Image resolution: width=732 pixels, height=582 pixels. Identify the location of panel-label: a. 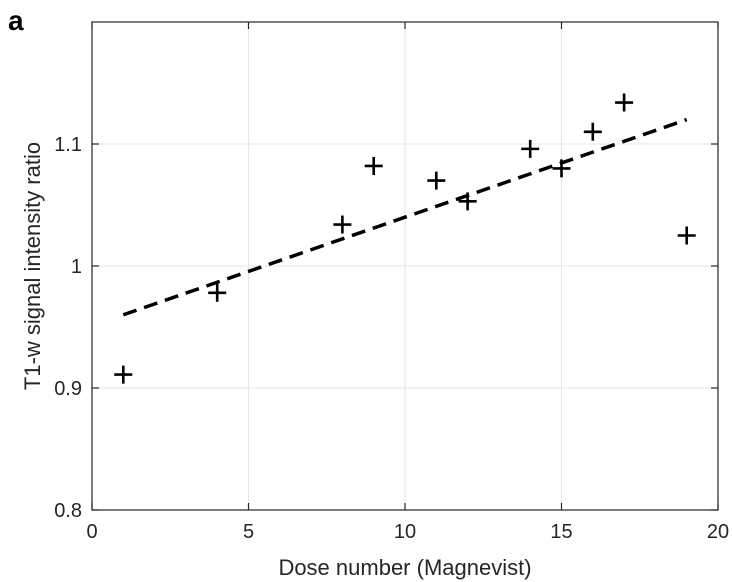
(16, 20).